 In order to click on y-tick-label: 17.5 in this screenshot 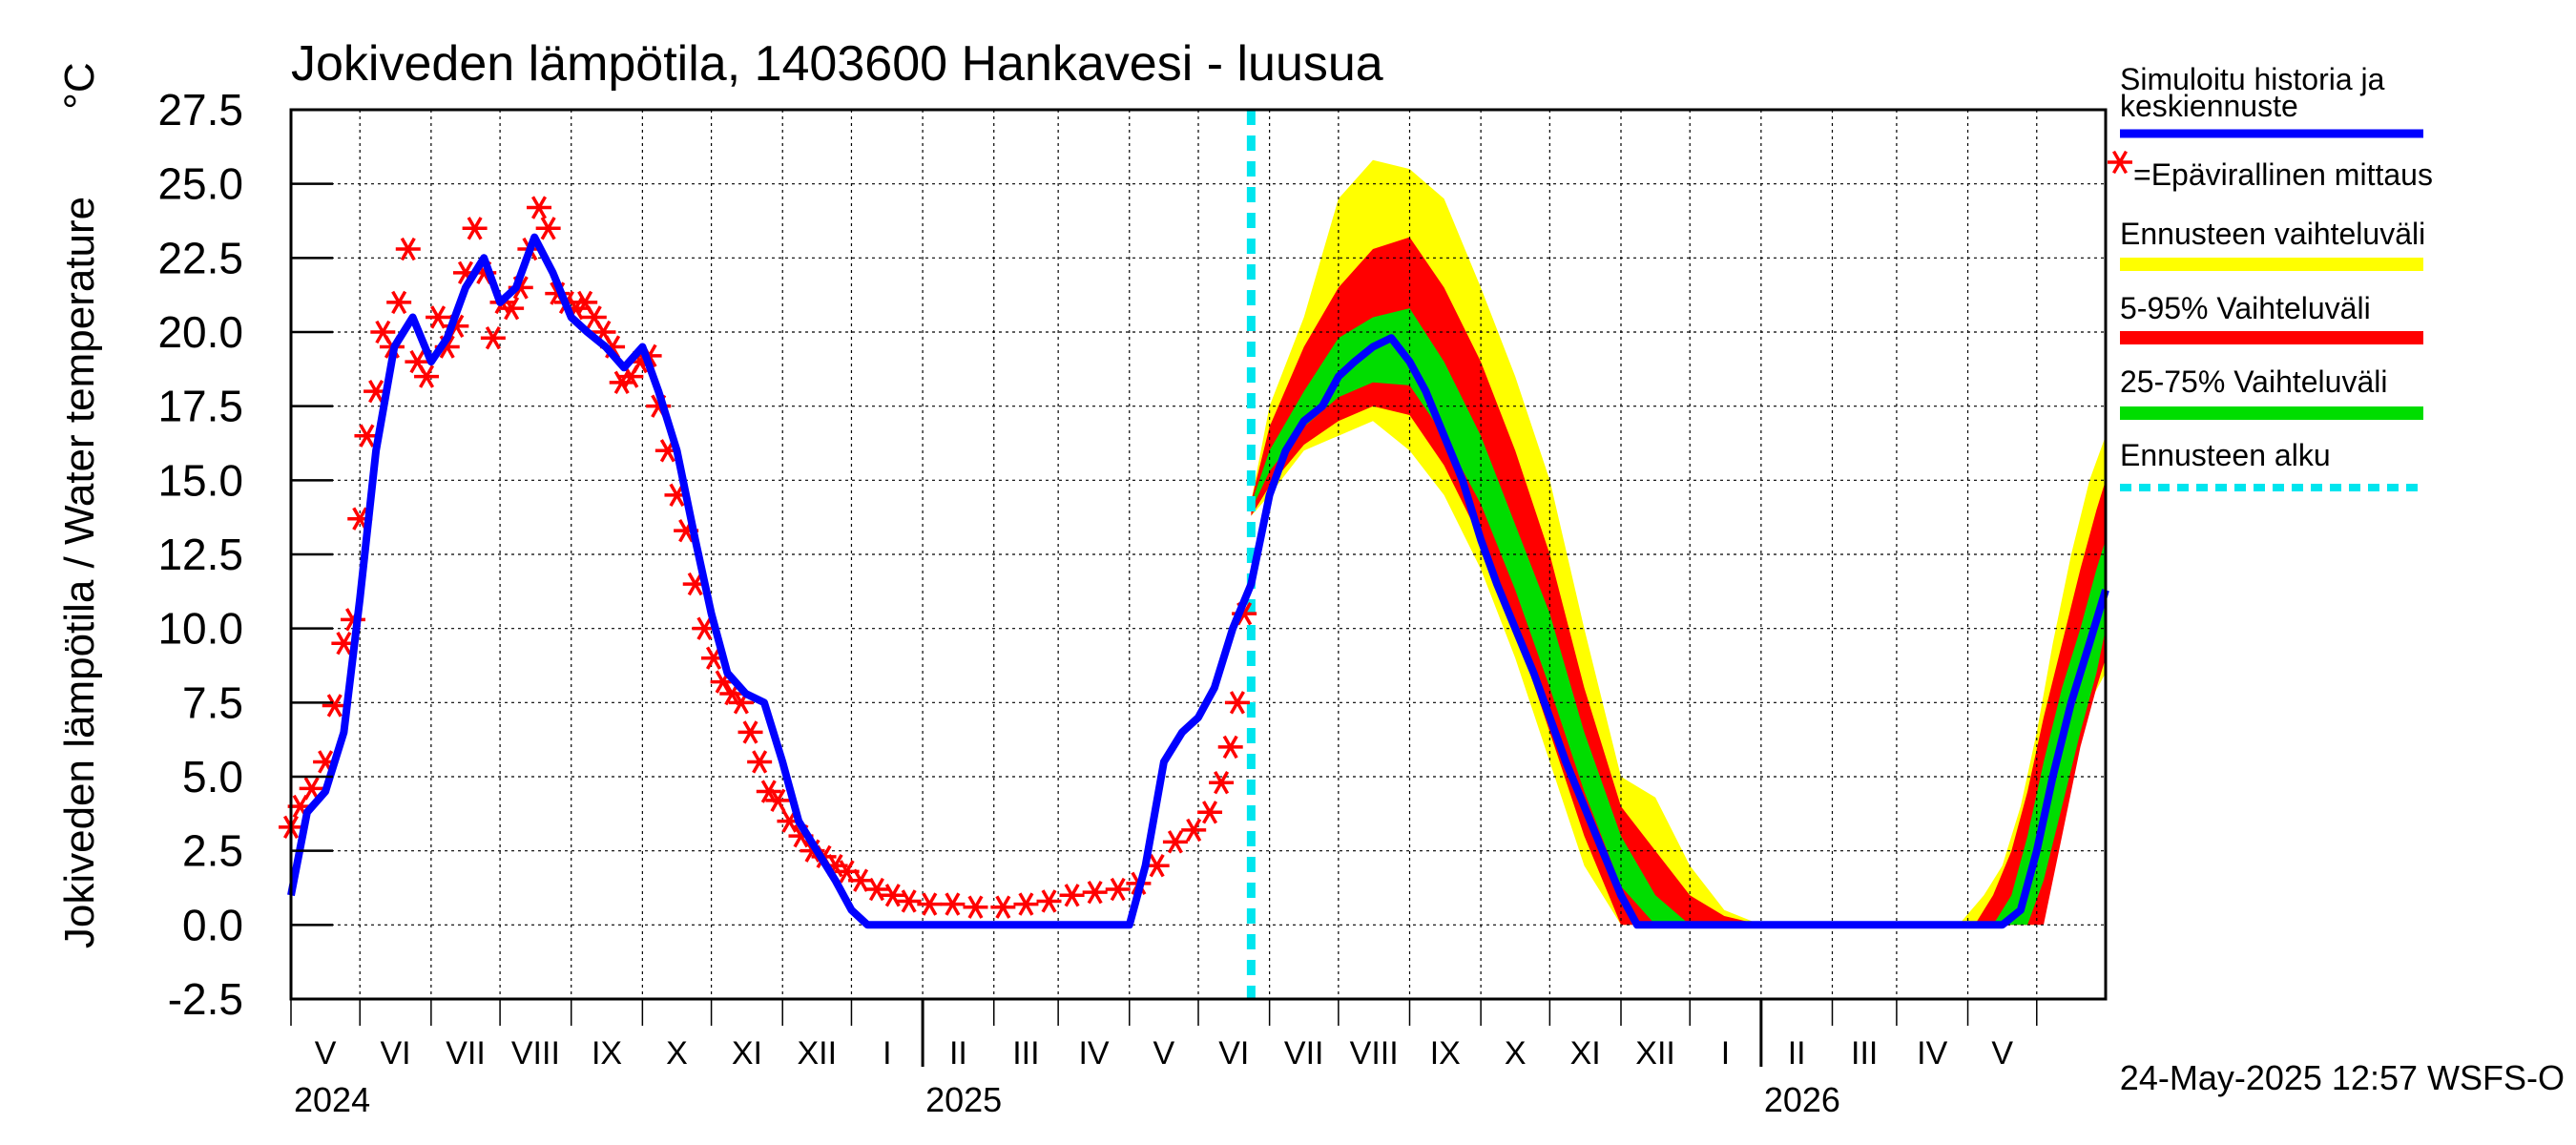, I will do `click(200, 406)`.